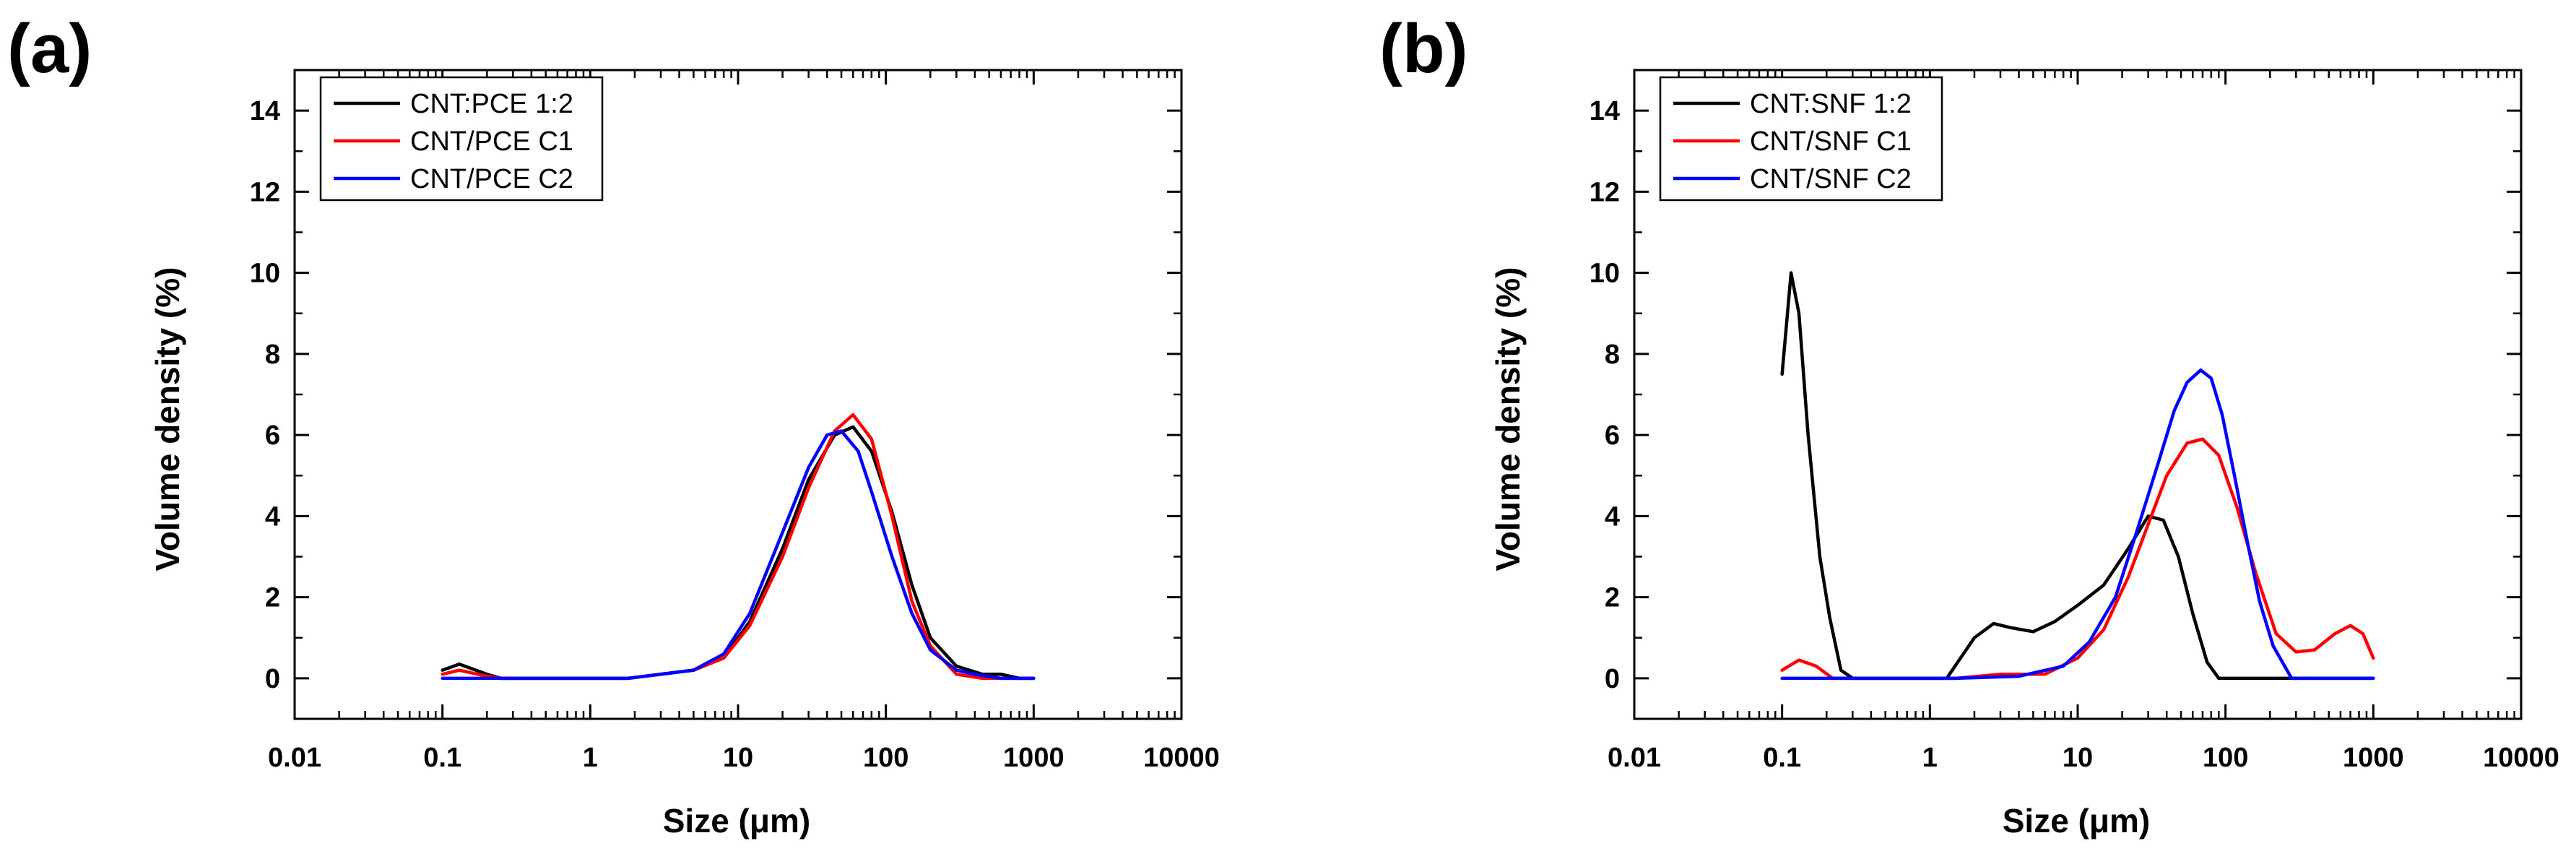 This screenshot has width=2576, height=859. I want to click on legend-label: CNT/PCE C1, so click(491, 141).